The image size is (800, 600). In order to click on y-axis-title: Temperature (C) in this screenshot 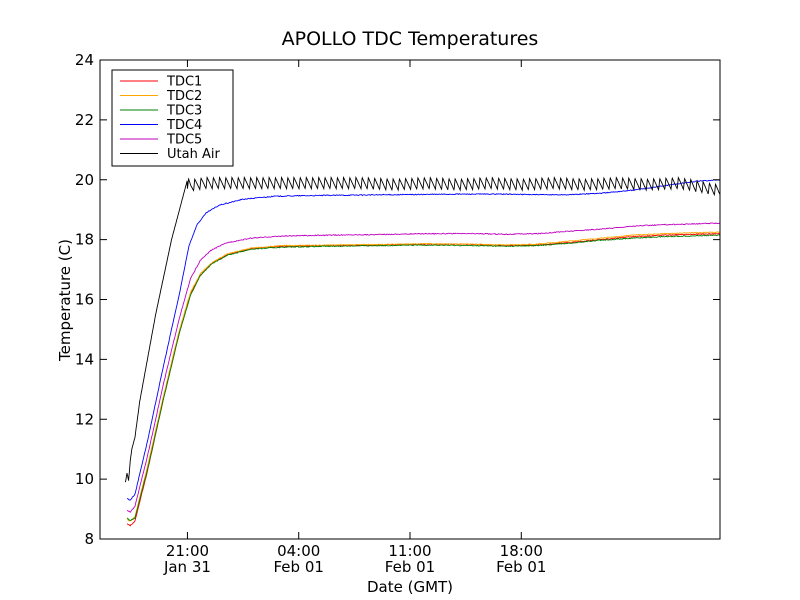, I will do `click(65, 300)`.